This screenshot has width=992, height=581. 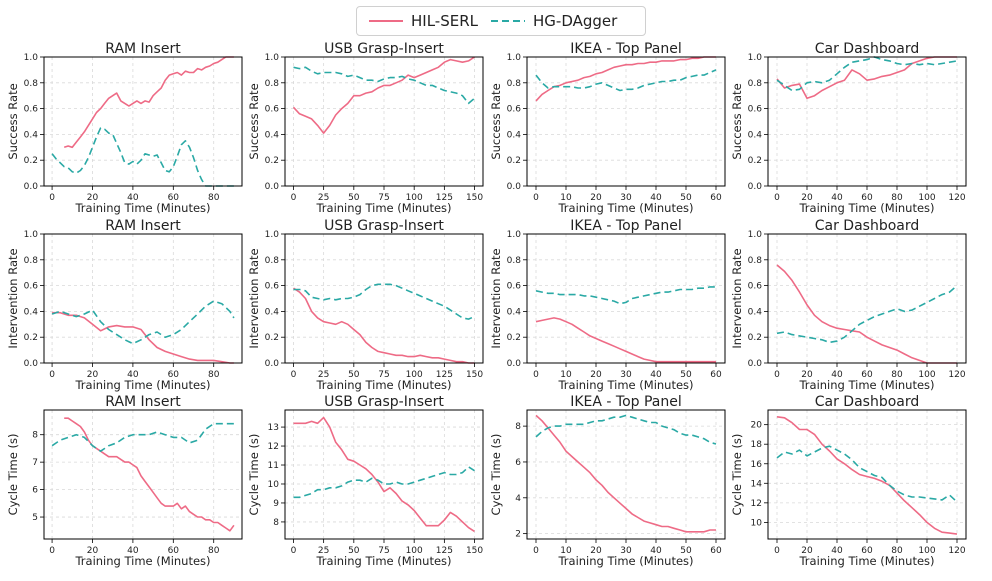 What do you see at coordinates (518, 535) in the screenshot?
I see `chart-10-ytick-label-0: 2` at bounding box center [518, 535].